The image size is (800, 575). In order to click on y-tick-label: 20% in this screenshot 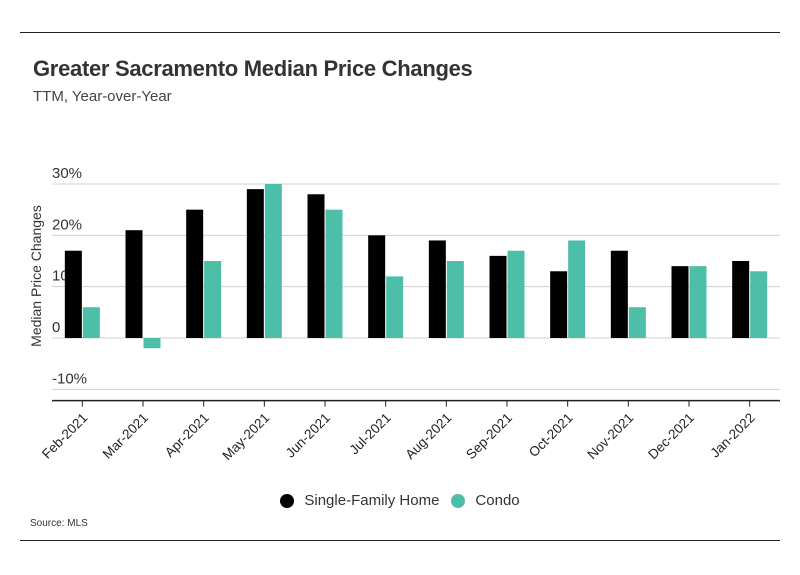, I will do `click(67, 224)`.